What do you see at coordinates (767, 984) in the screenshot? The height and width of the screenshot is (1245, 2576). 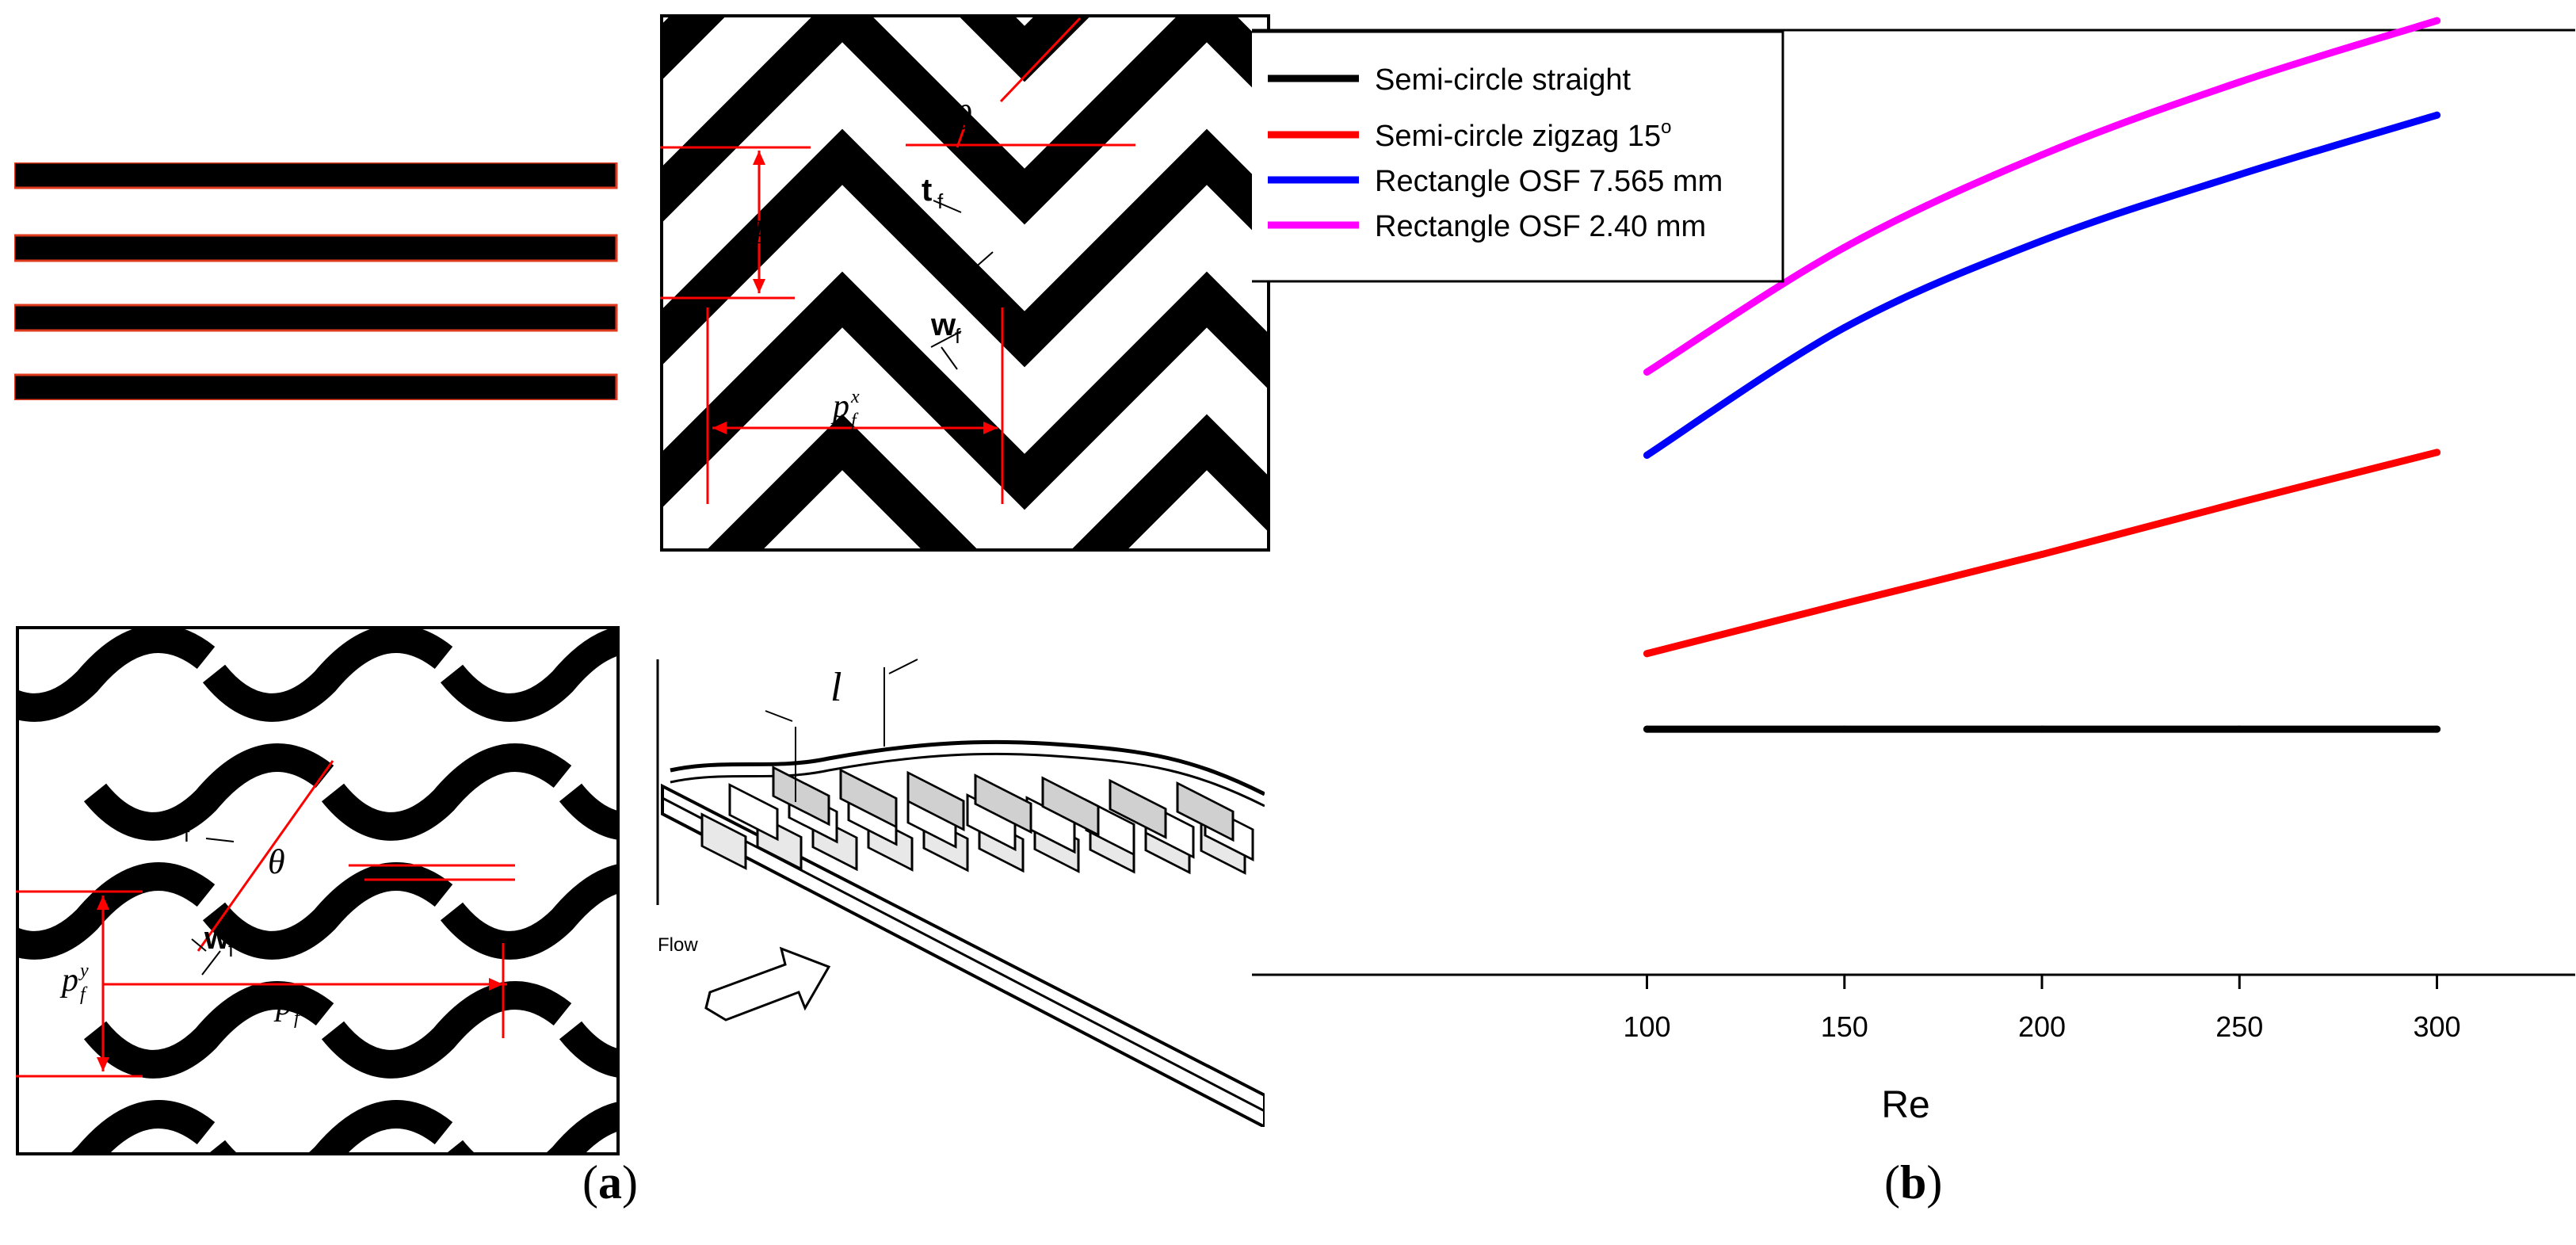 I see `flow-arrow-icon` at bounding box center [767, 984].